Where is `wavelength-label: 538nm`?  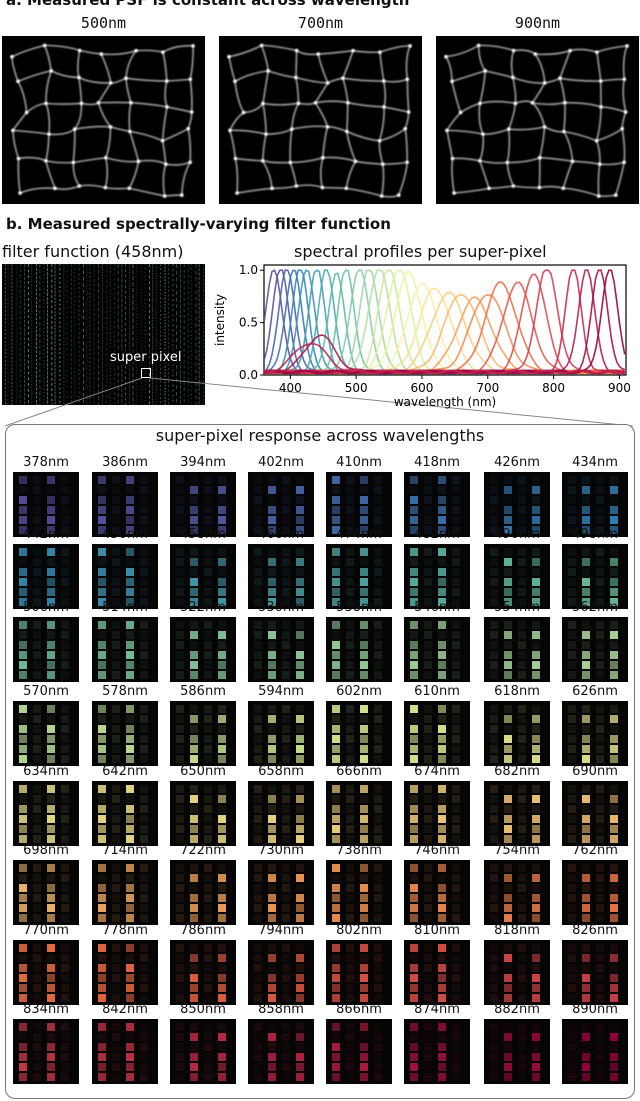
wavelength-label: 538nm is located at coordinates (359, 607).